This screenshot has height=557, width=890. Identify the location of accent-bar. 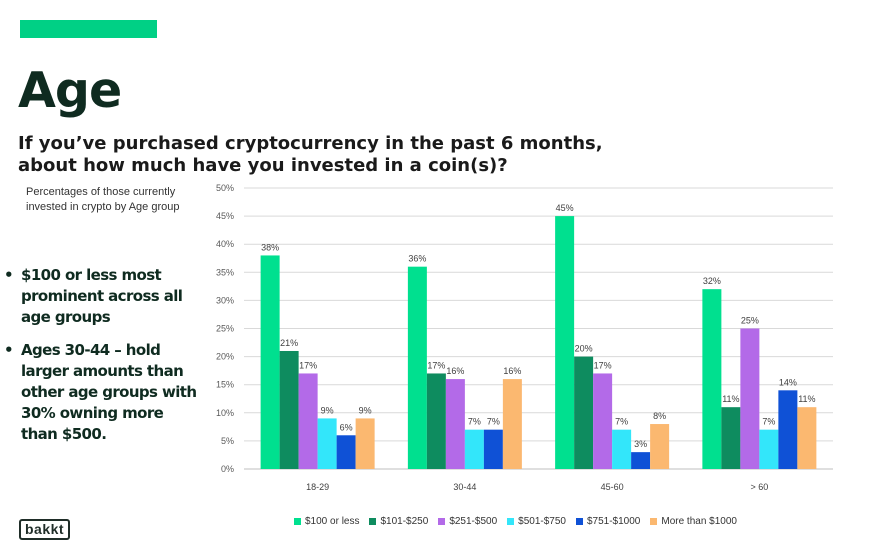
(88, 29).